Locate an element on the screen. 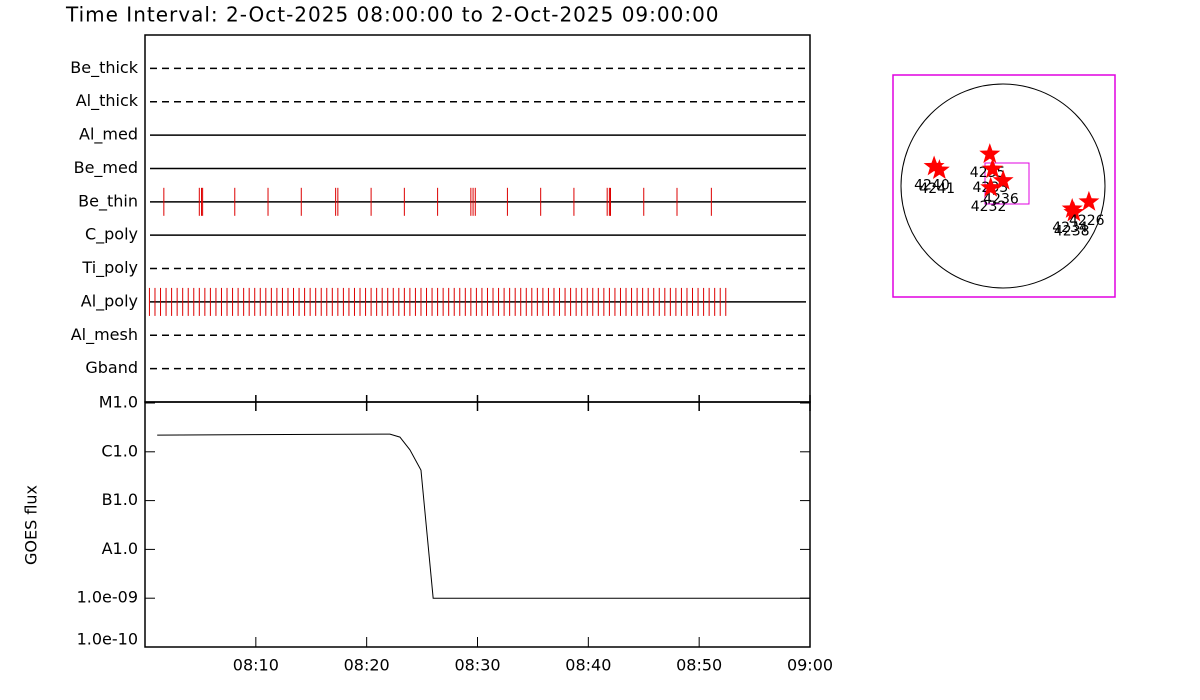 This screenshot has height=700, width=1200. y-tick-label: B1.0 is located at coordinates (120, 499).